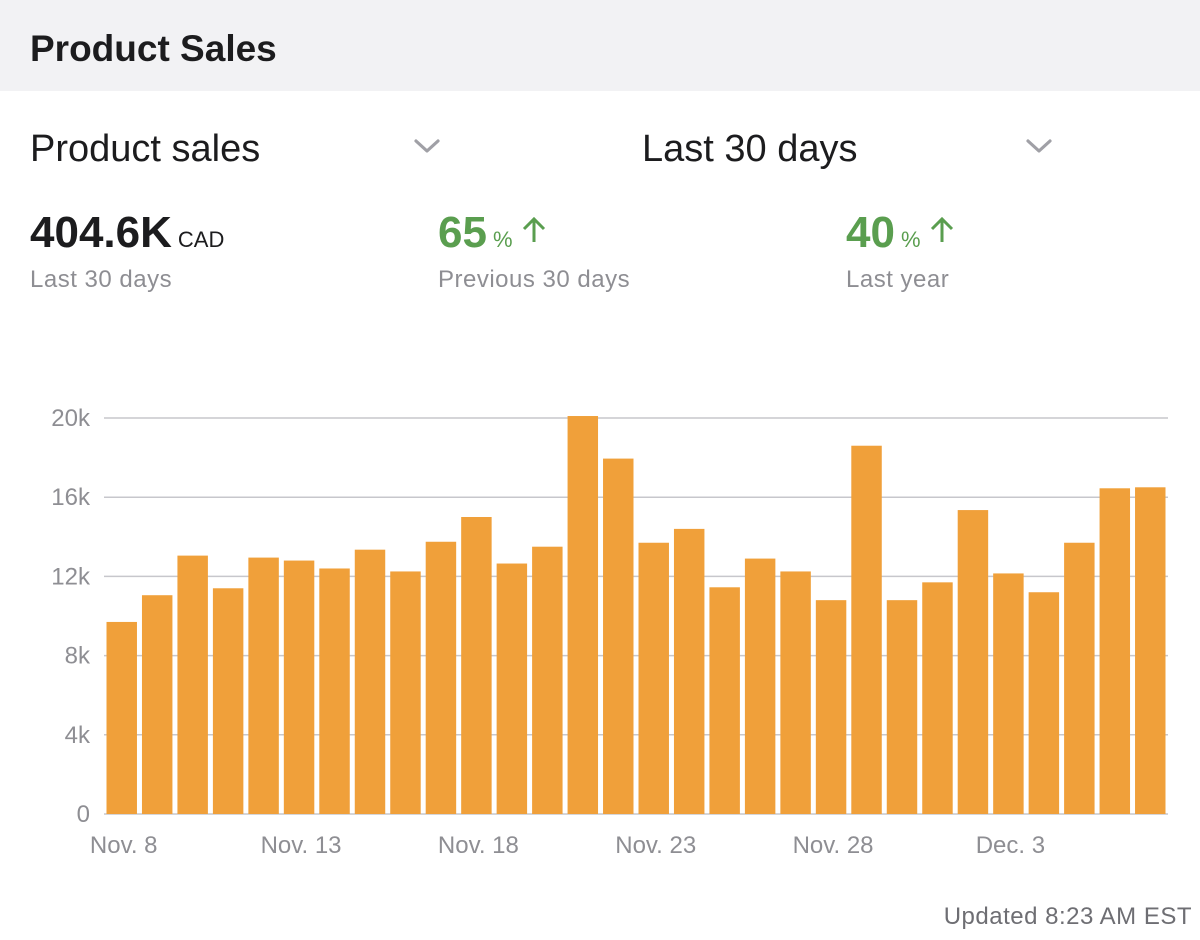 This screenshot has height=940, width=1200. Describe the element at coordinates (78, 656) in the screenshot. I see `y-tick-label: 8k` at that location.